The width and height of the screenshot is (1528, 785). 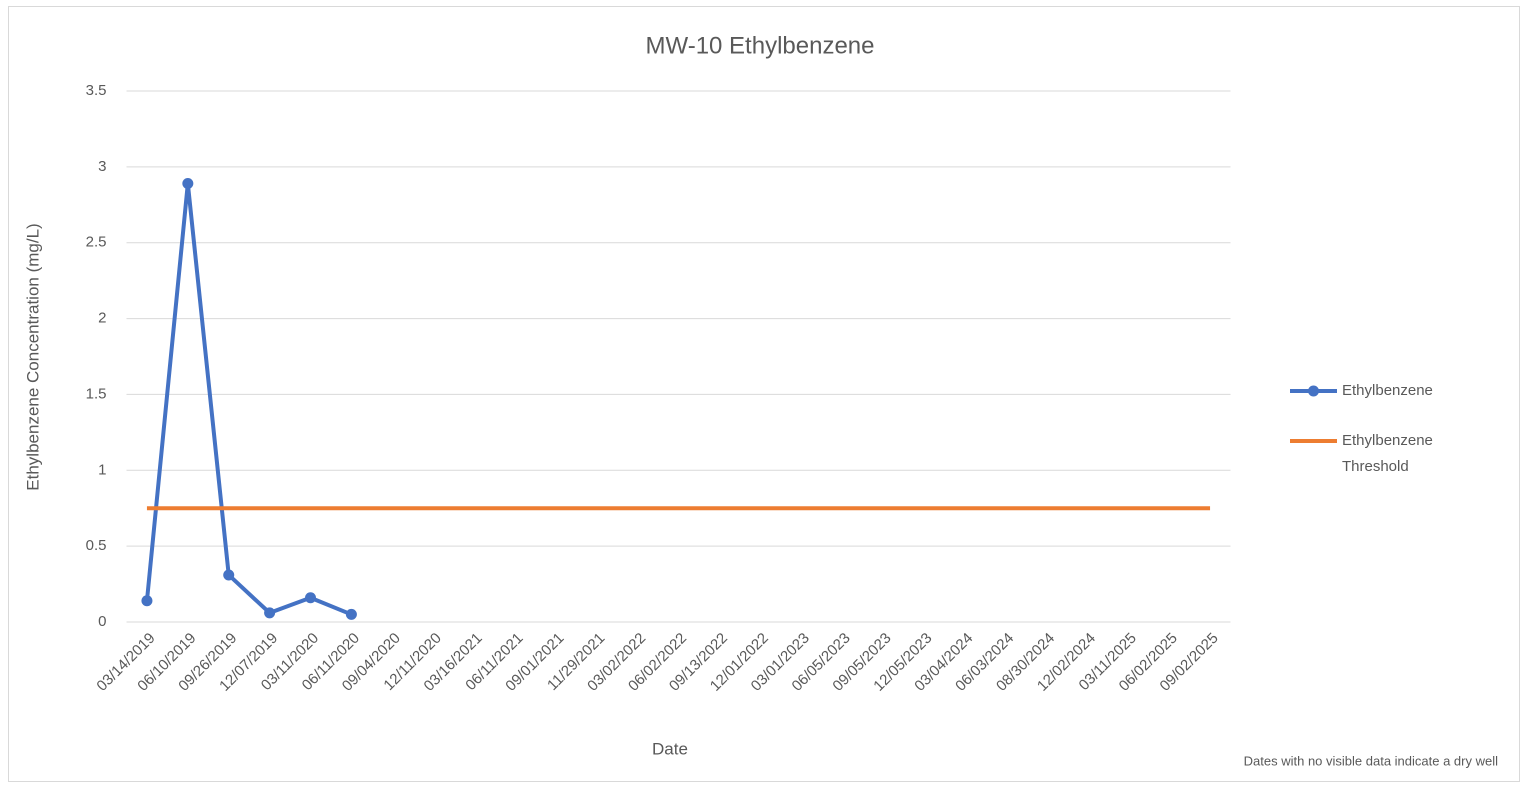 I want to click on y-tick-label: 1, so click(x=102, y=469).